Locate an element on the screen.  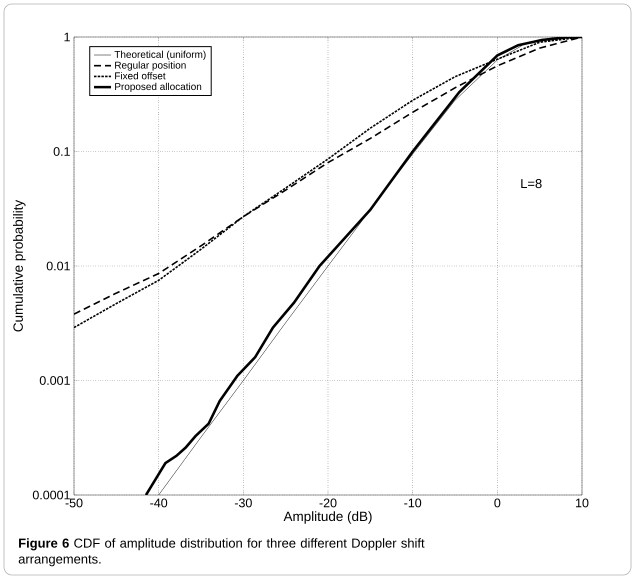
annotation: L=8 is located at coordinates (531, 183).